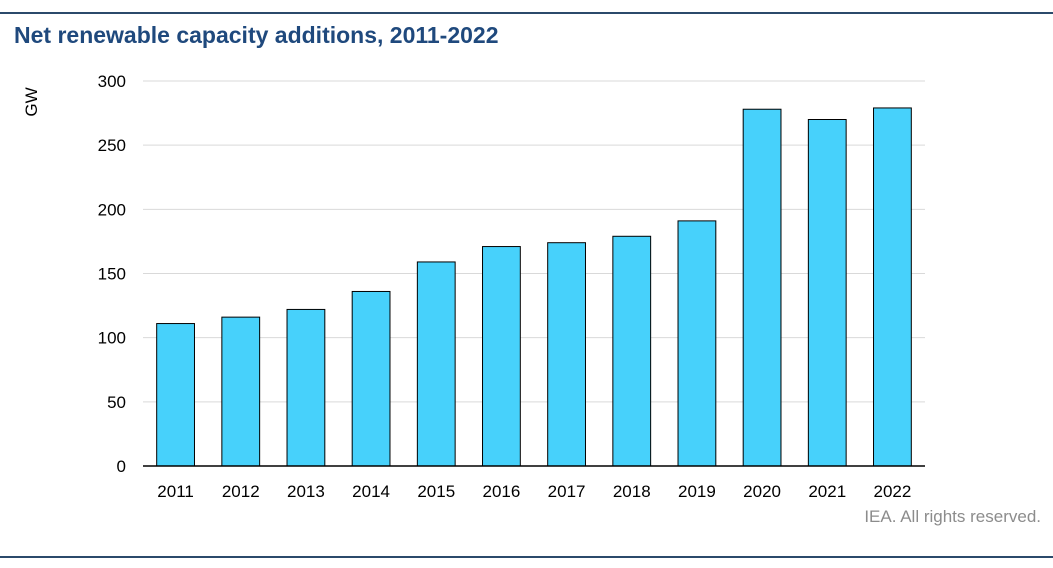  What do you see at coordinates (371, 491) in the screenshot?
I see `x-tick-label: 2014` at bounding box center [371, 491].